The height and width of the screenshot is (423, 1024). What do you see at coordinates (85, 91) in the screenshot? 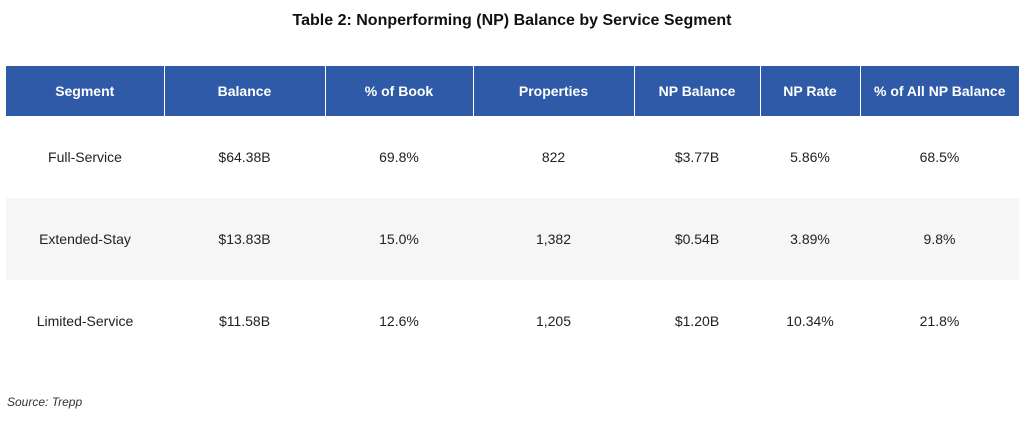
I see `column-header-segment: Segment` at bounding box center [85, 91].